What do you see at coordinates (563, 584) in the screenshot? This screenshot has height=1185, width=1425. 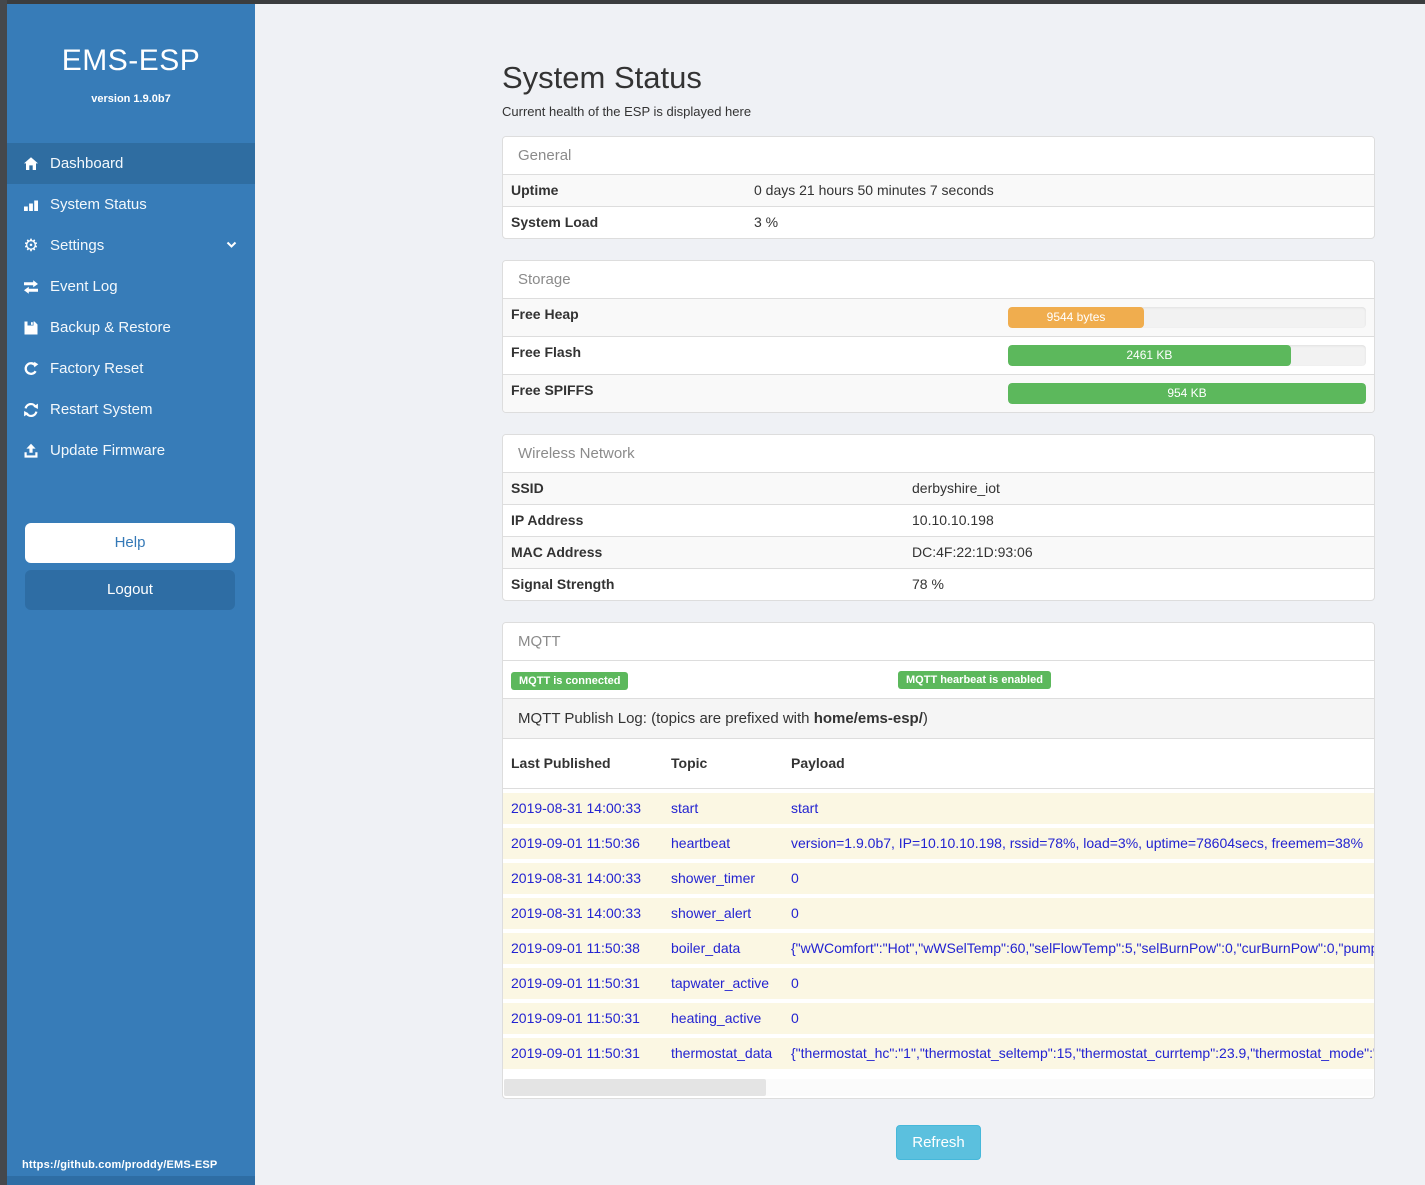 I see `row-label: Signal Strength` at bounding box center [563, 584].